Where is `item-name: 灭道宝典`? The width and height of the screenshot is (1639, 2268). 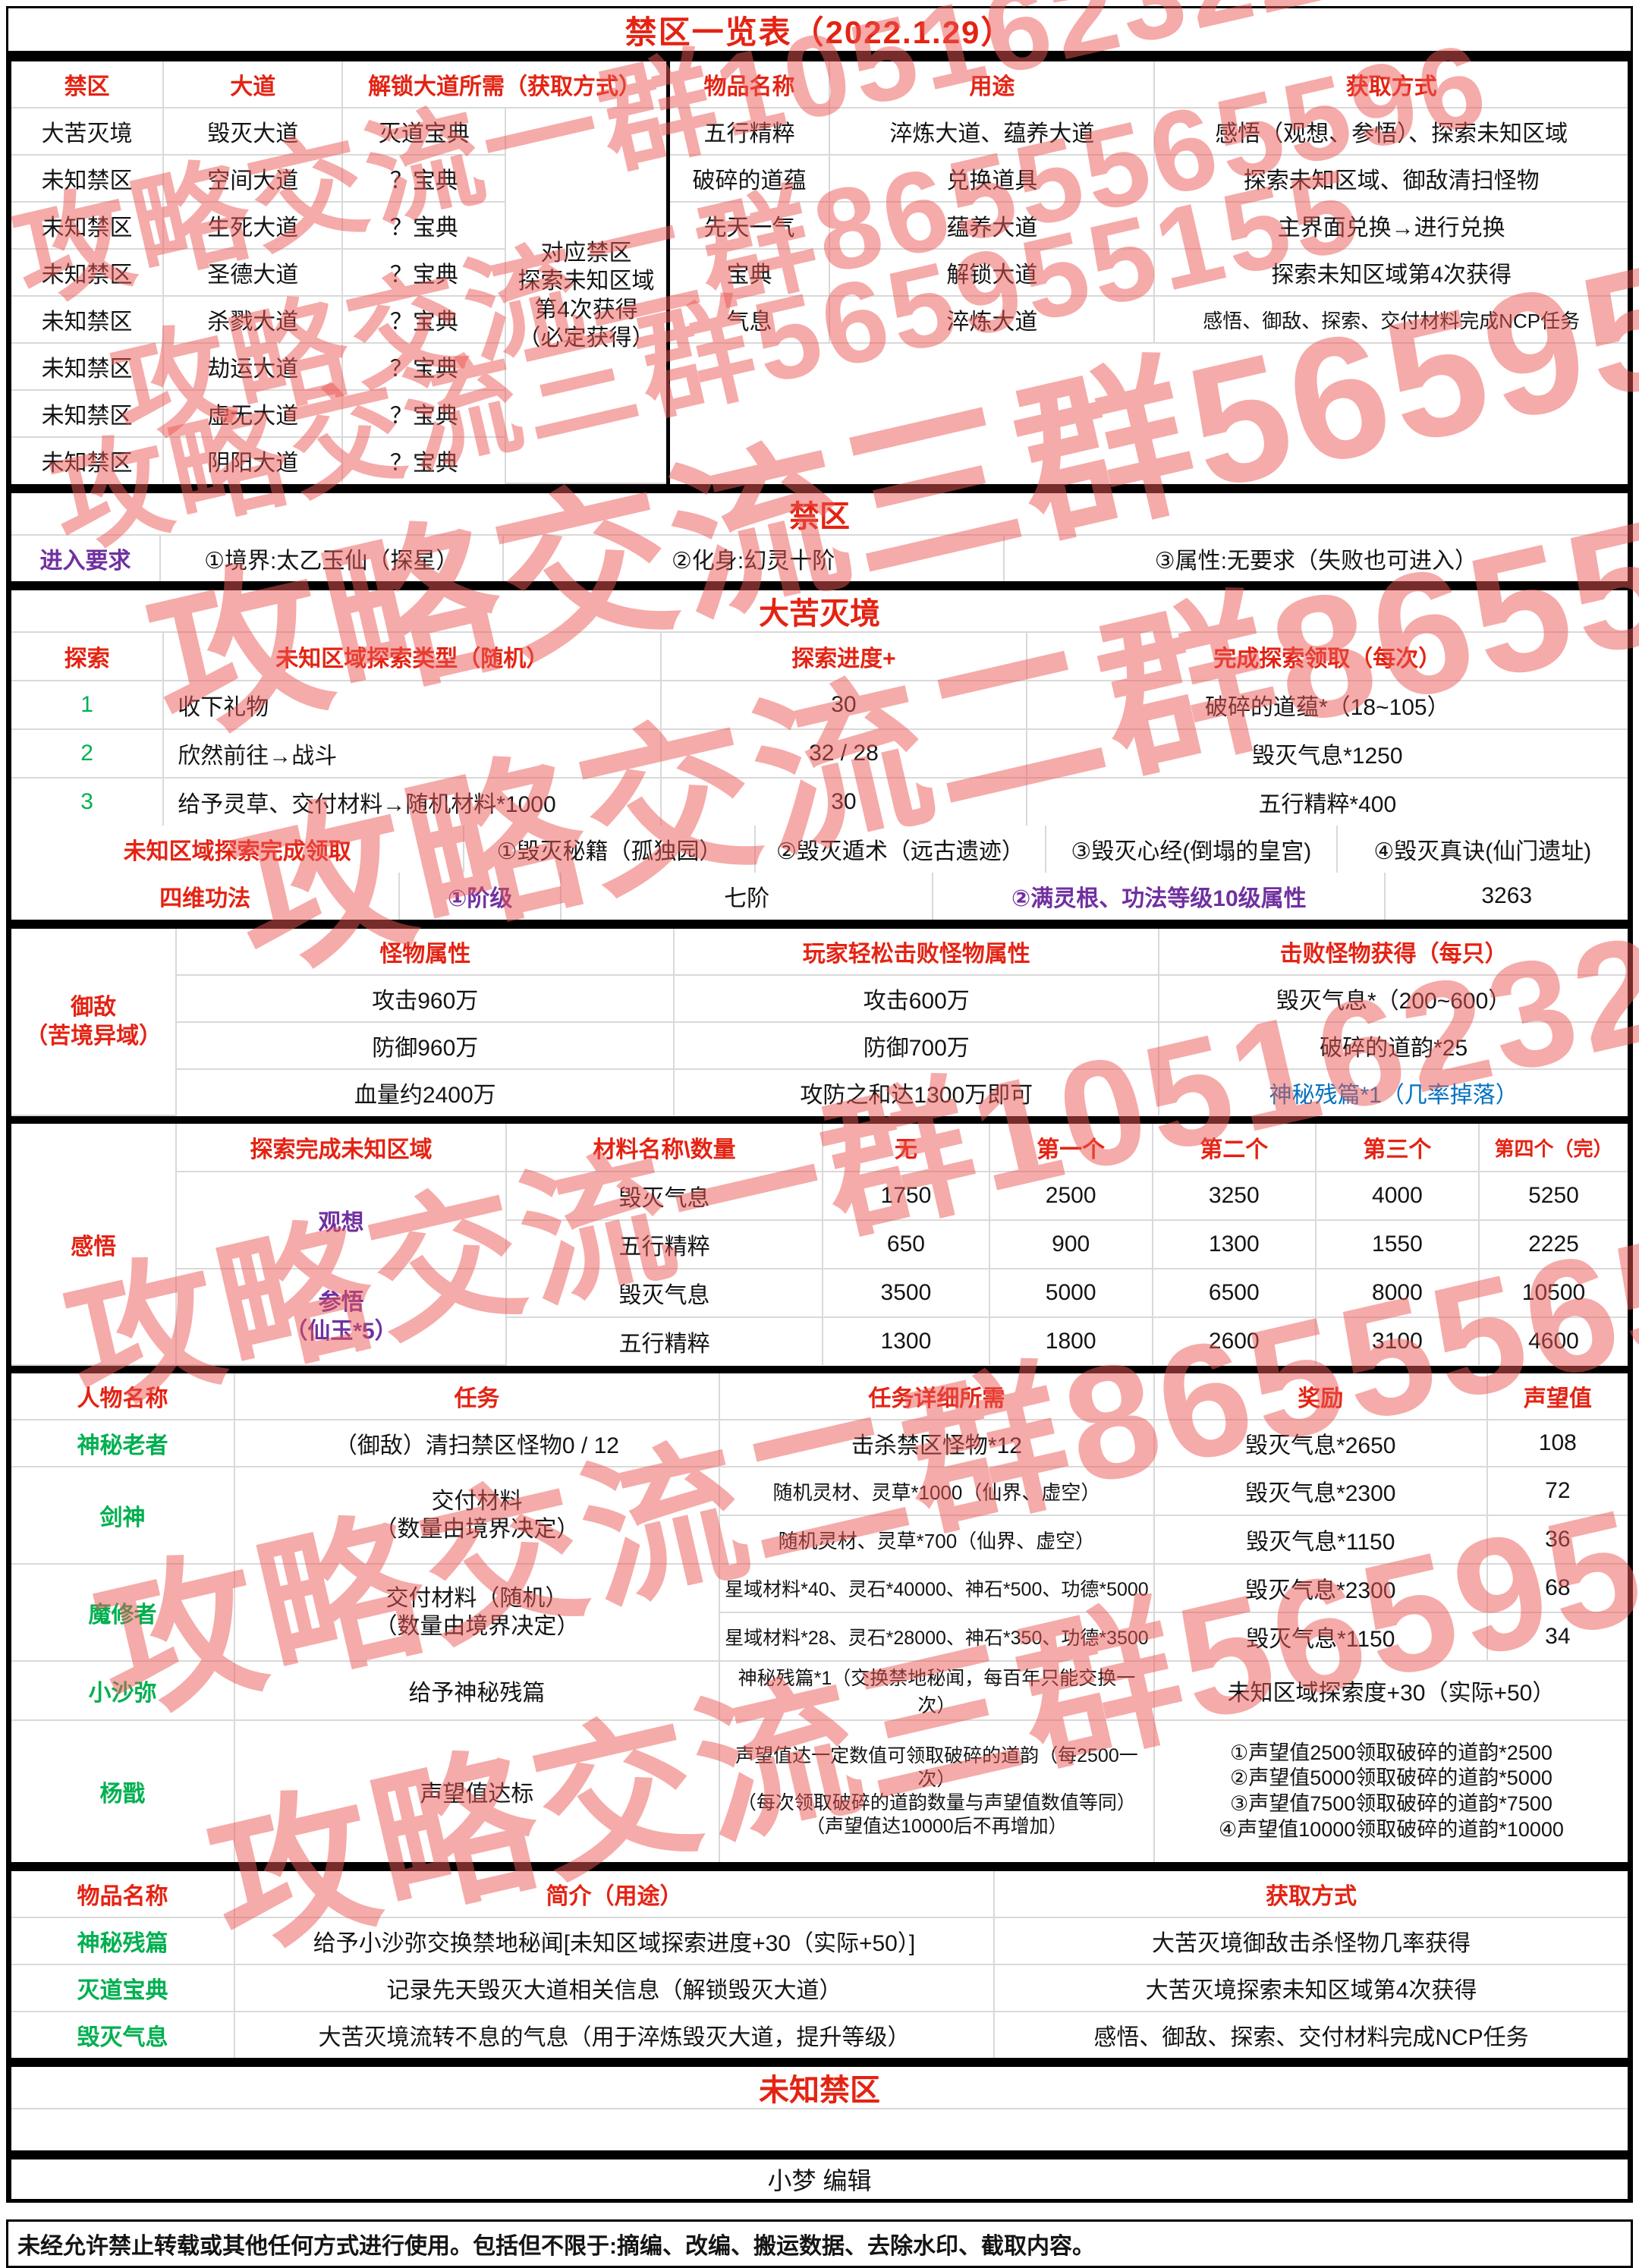 item-name: 灭道宝典 is located at coordinates (123, 1988).